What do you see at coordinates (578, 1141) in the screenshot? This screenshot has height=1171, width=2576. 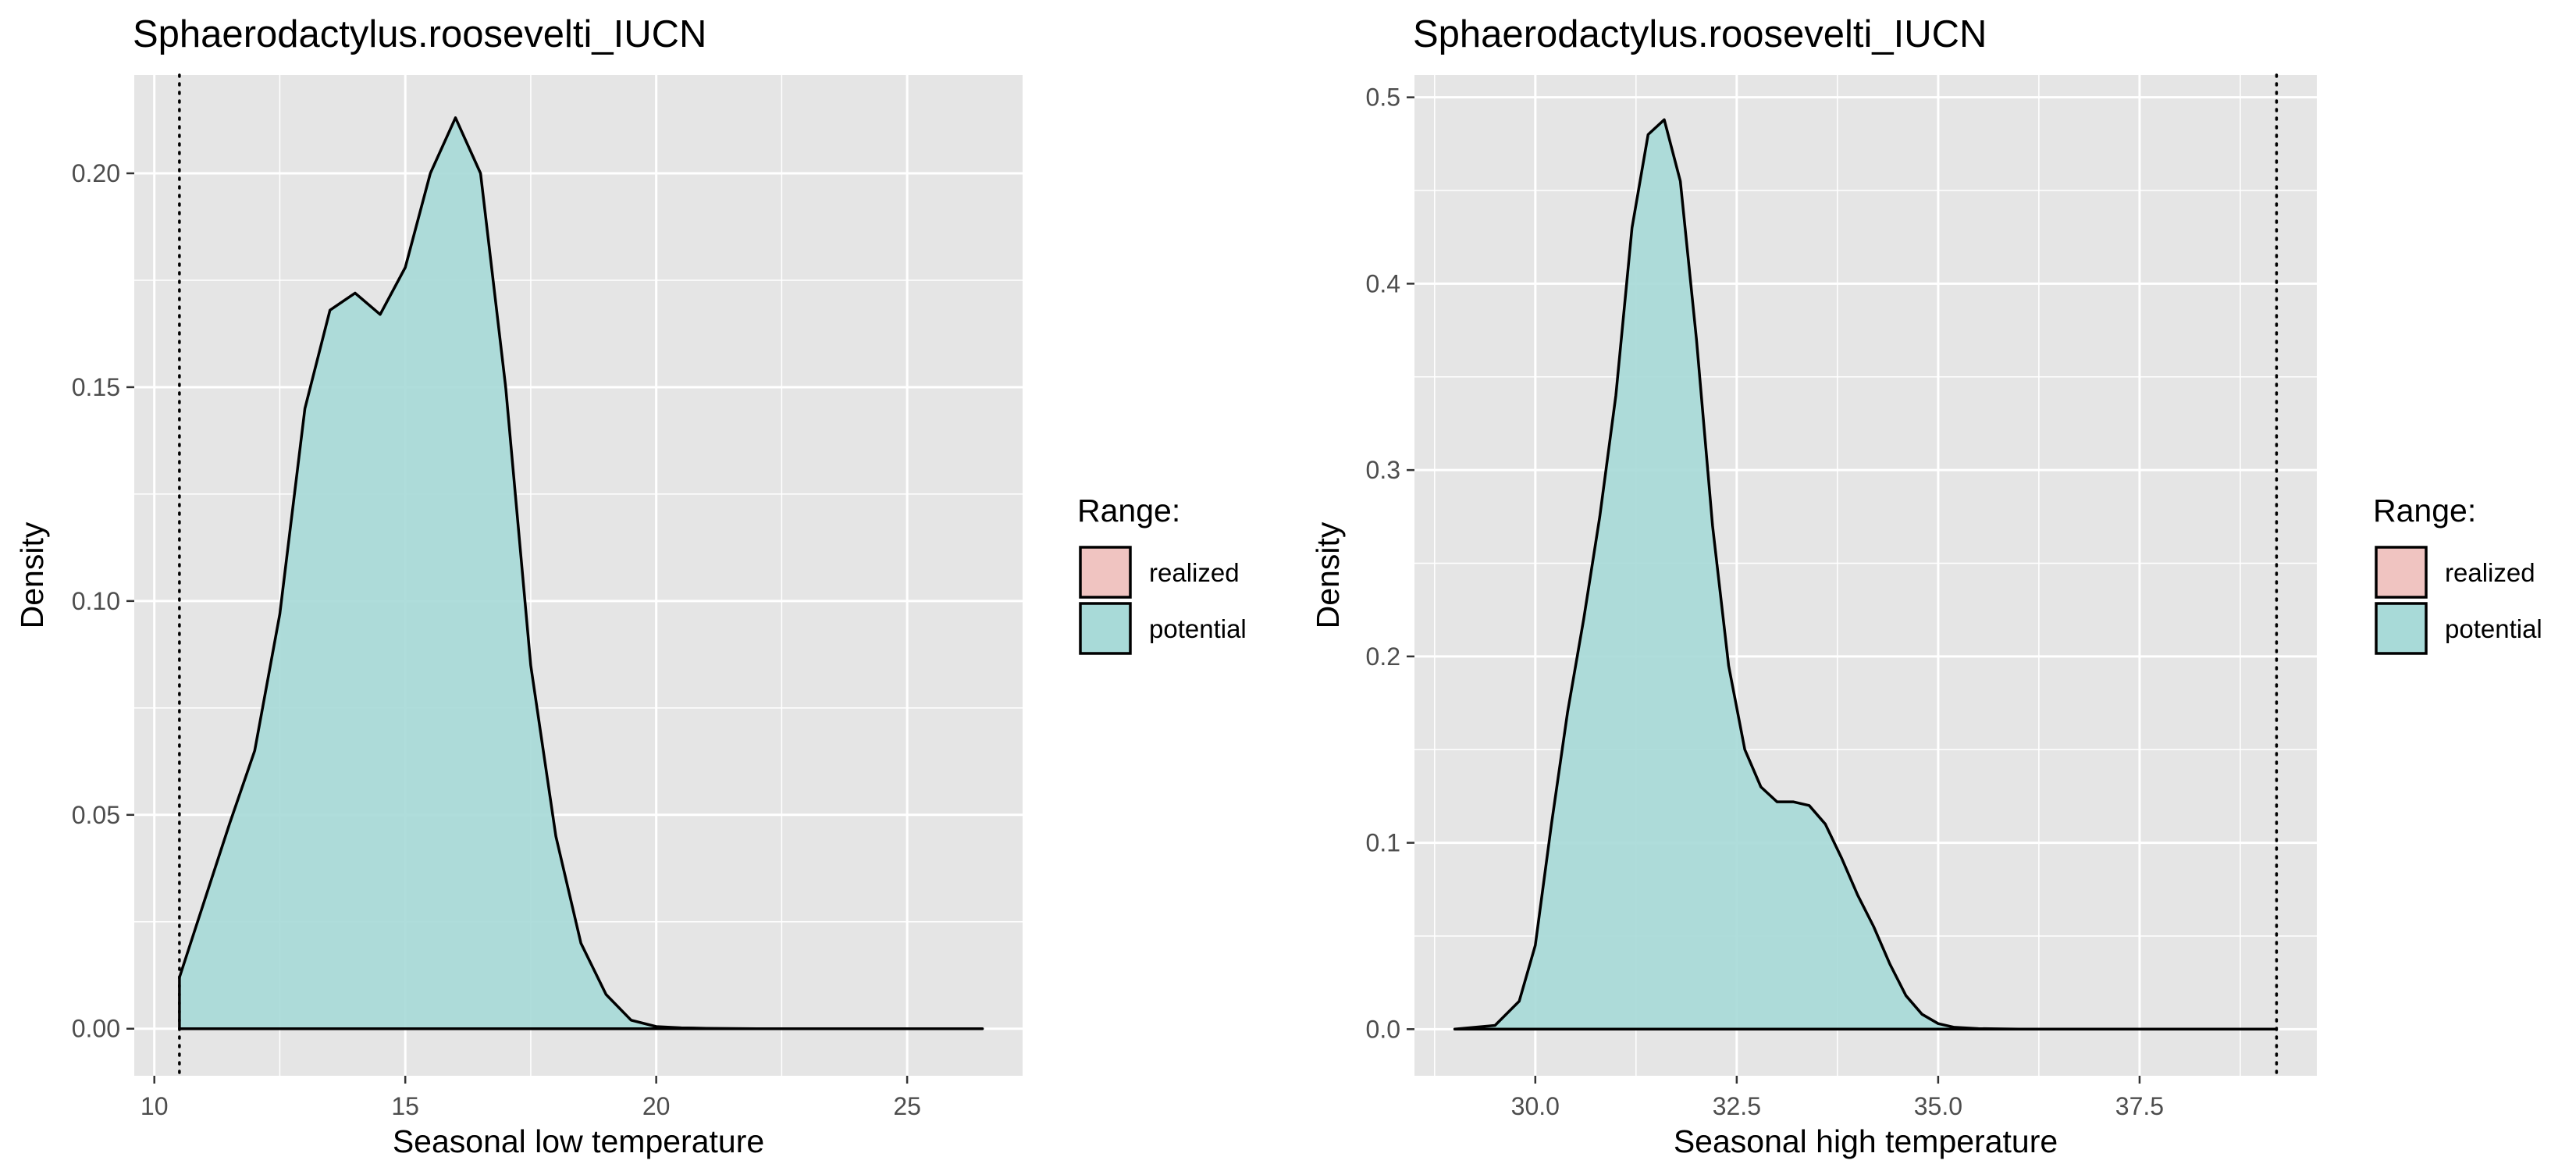 I see `x-axis-title: Seasonal low temperature` at bounding box center [578, 1141].